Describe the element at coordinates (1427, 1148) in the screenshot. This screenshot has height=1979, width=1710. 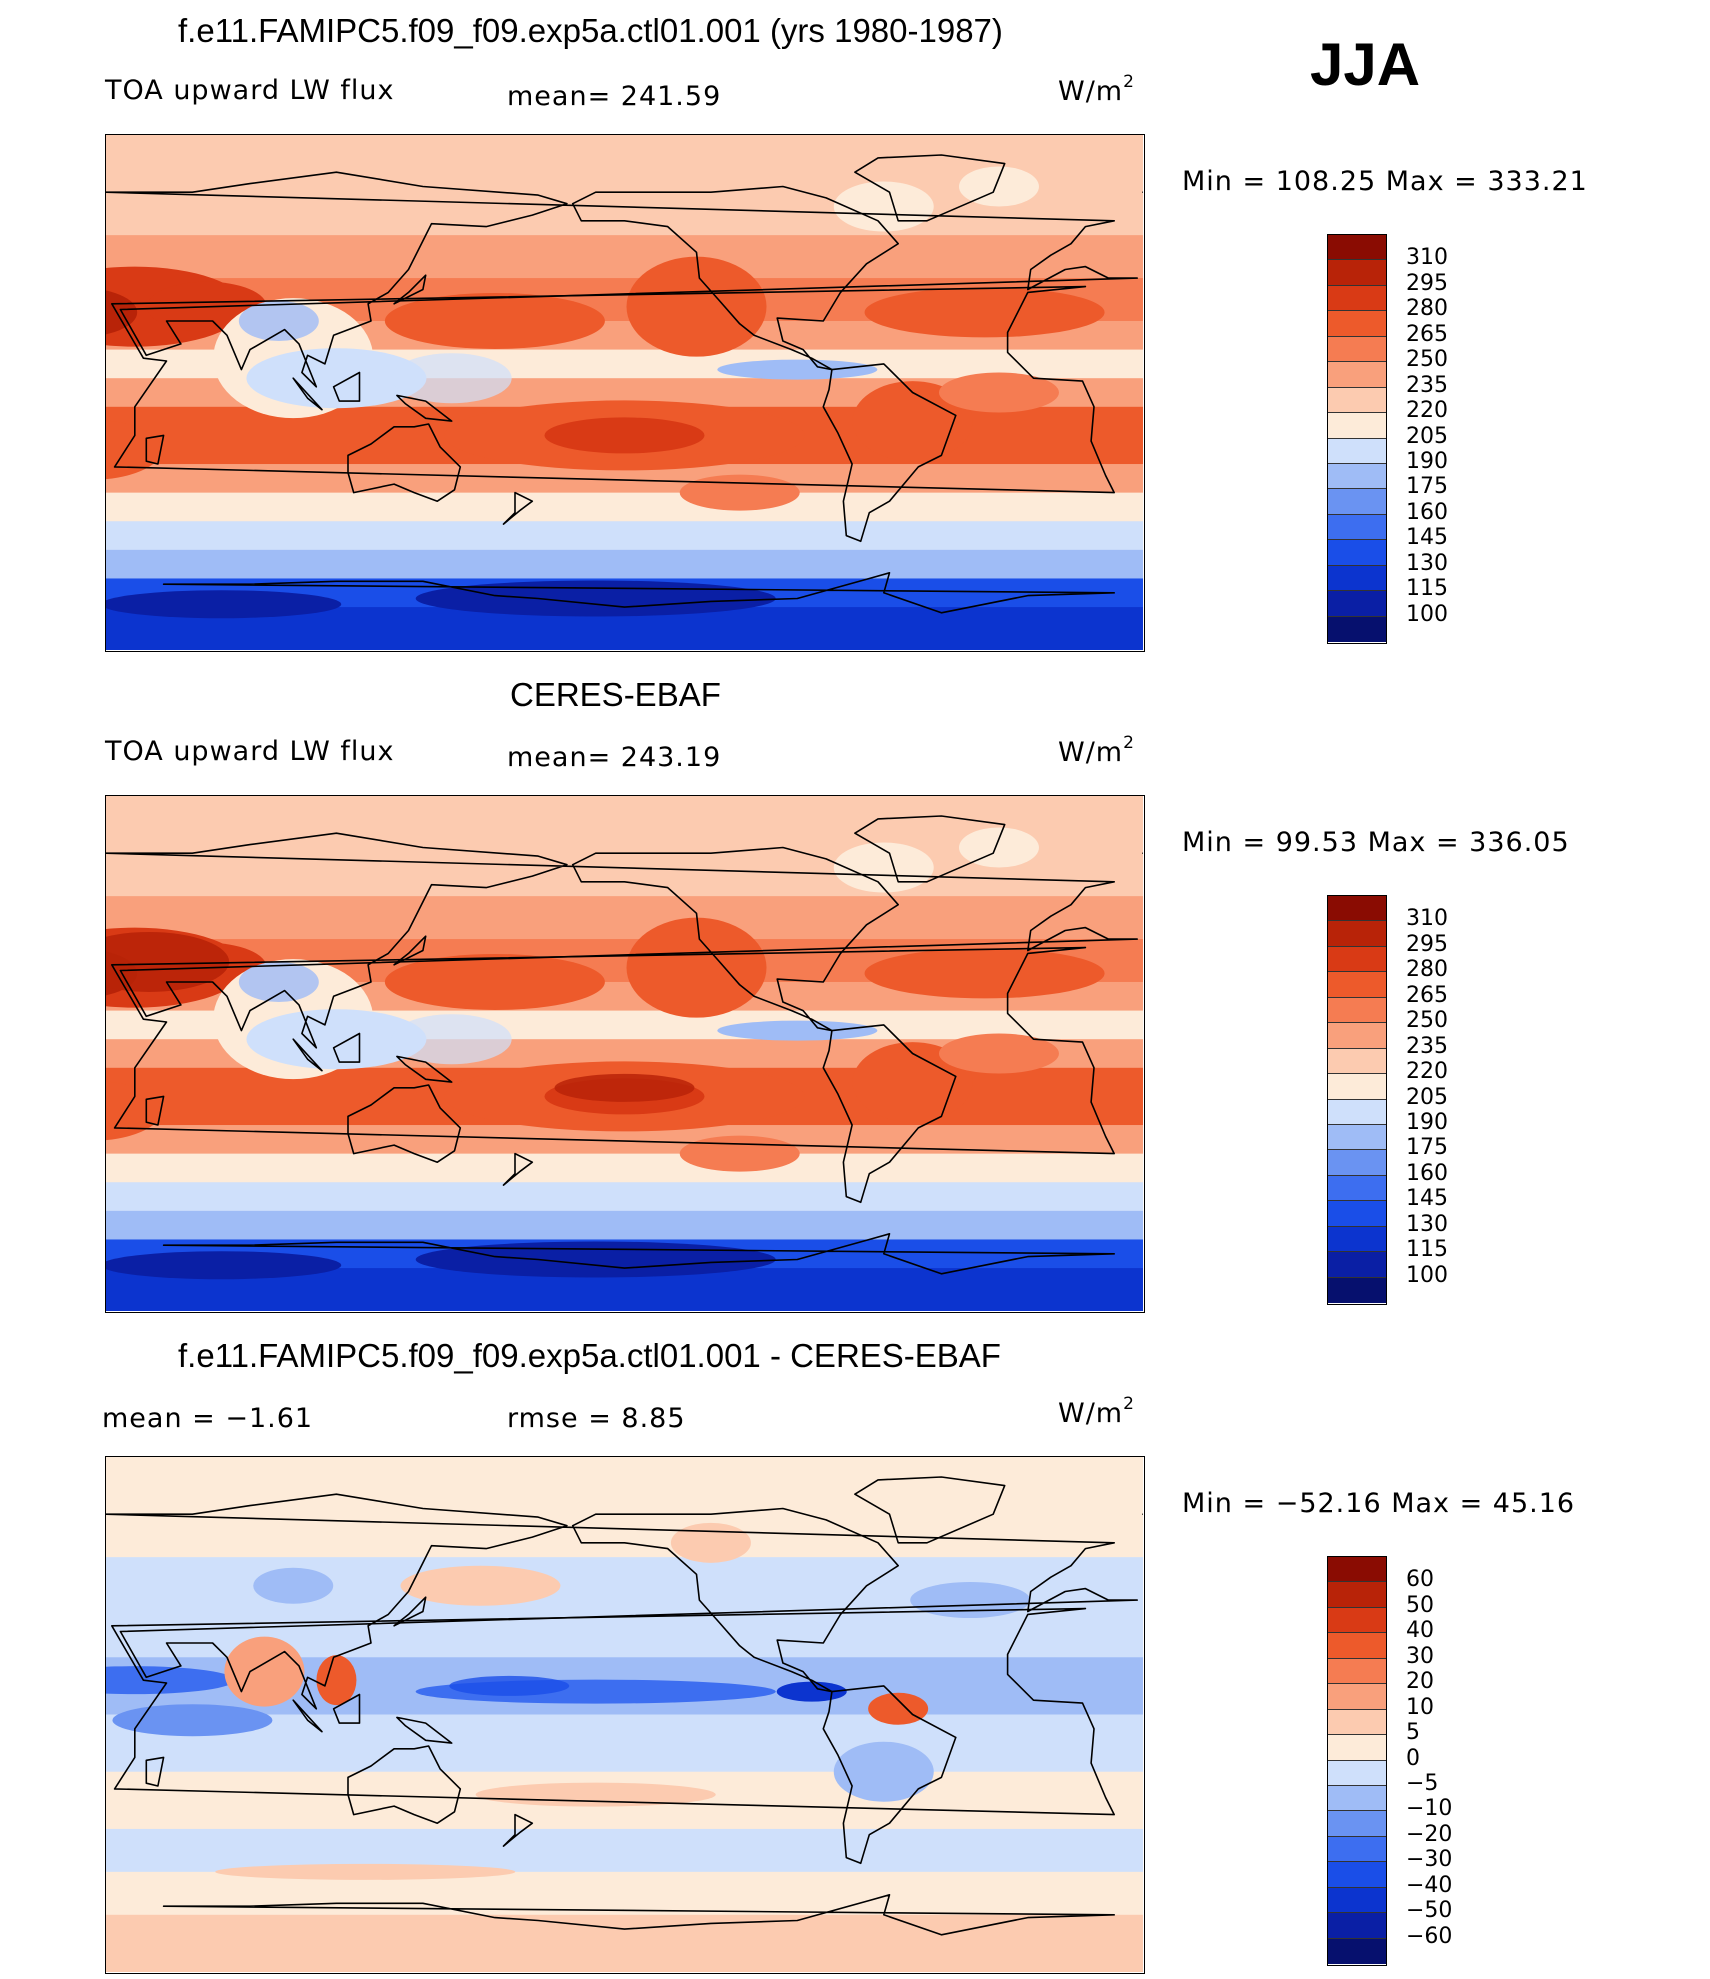
I see `colorbar-tick-label: 175` at that location.